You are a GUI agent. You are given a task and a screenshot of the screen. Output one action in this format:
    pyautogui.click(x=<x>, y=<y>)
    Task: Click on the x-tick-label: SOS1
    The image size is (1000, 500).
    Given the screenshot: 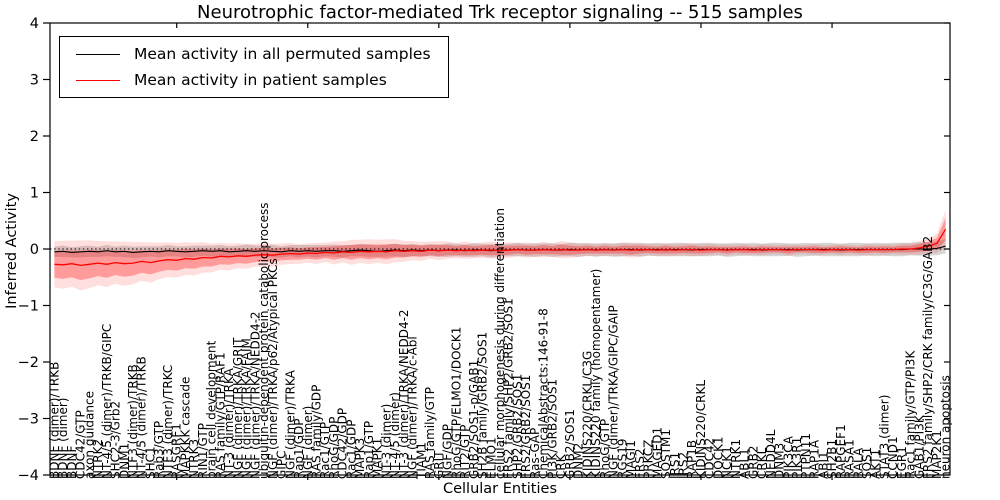 What is the action you would take?
    pyautogui.click(x=867, y=463)
    